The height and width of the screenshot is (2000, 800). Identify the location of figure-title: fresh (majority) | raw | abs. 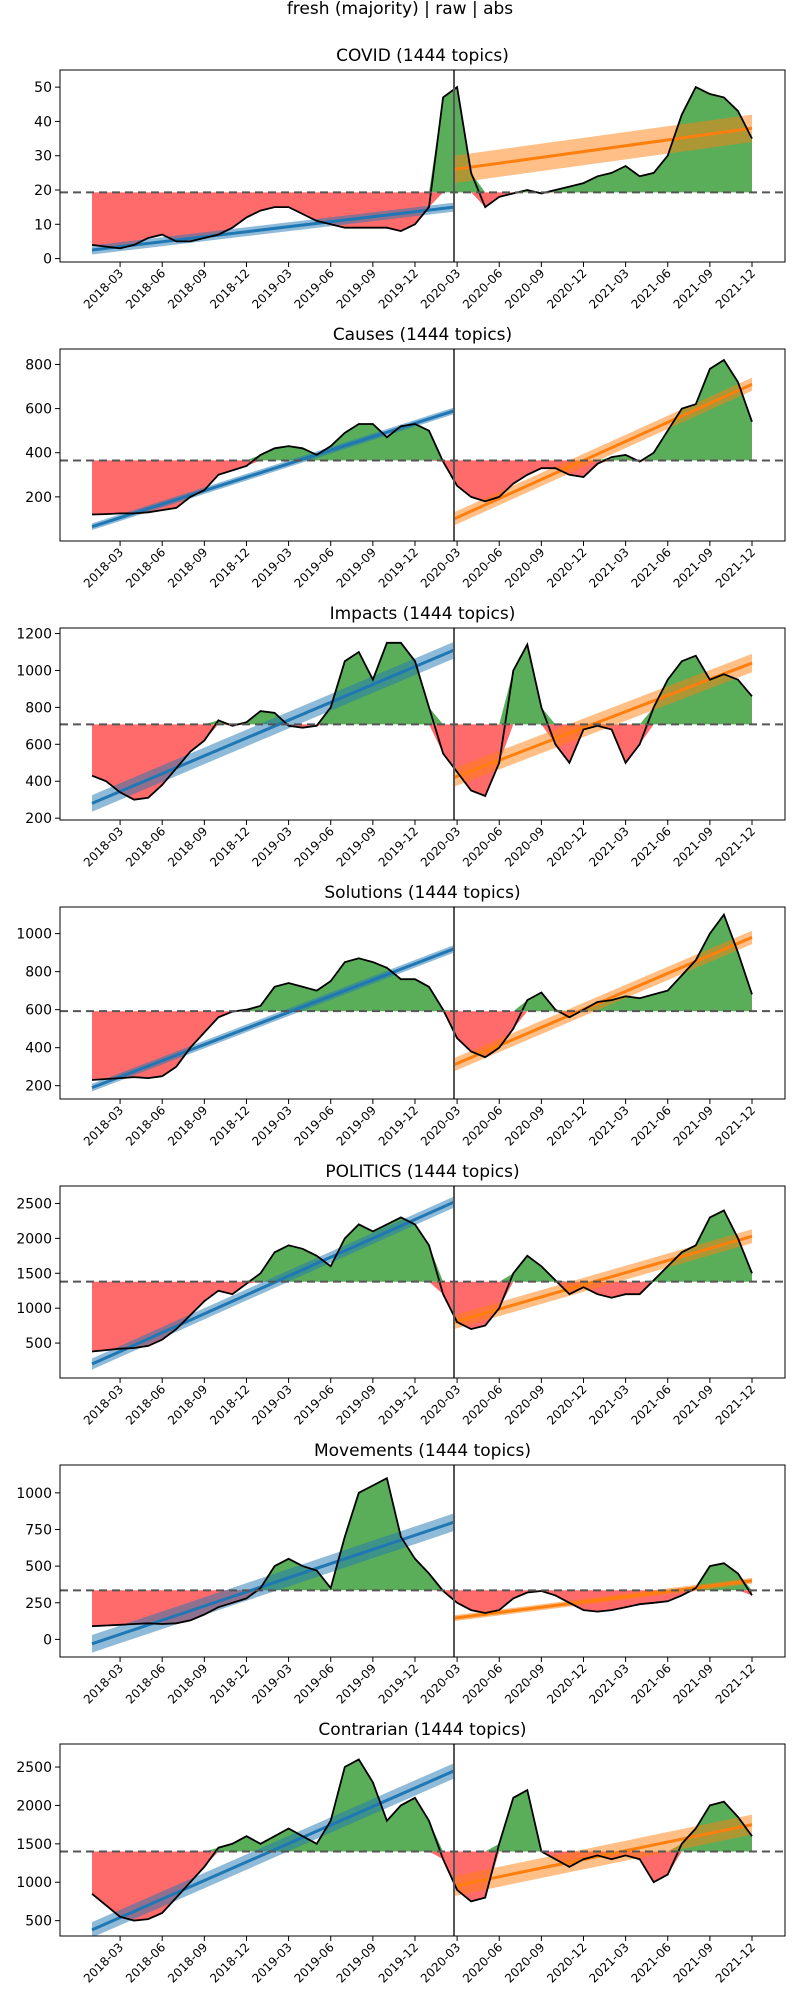
(400, 9).